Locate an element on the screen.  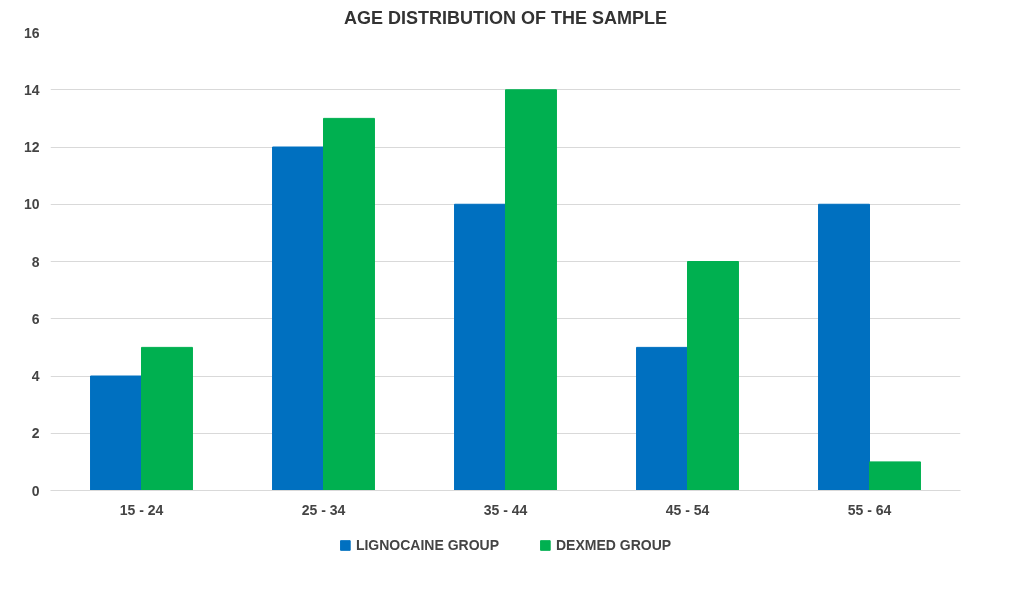
x-tick-label: 35 - 44 is located at coordinates (505, 509).